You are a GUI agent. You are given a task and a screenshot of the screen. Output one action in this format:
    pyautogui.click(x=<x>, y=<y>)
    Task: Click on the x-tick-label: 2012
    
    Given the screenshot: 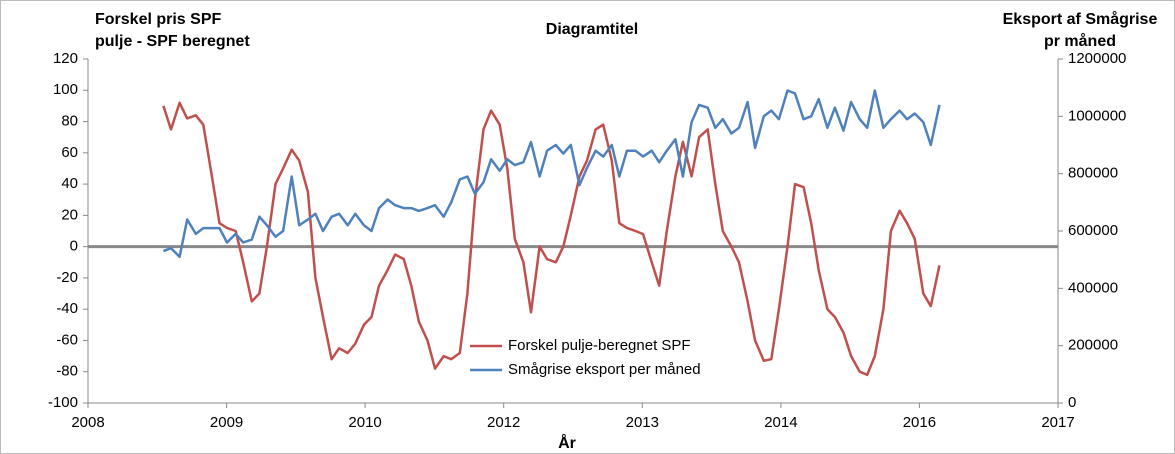 What is the action you would take?
    pyautogui.click(x=503, y=422)
    